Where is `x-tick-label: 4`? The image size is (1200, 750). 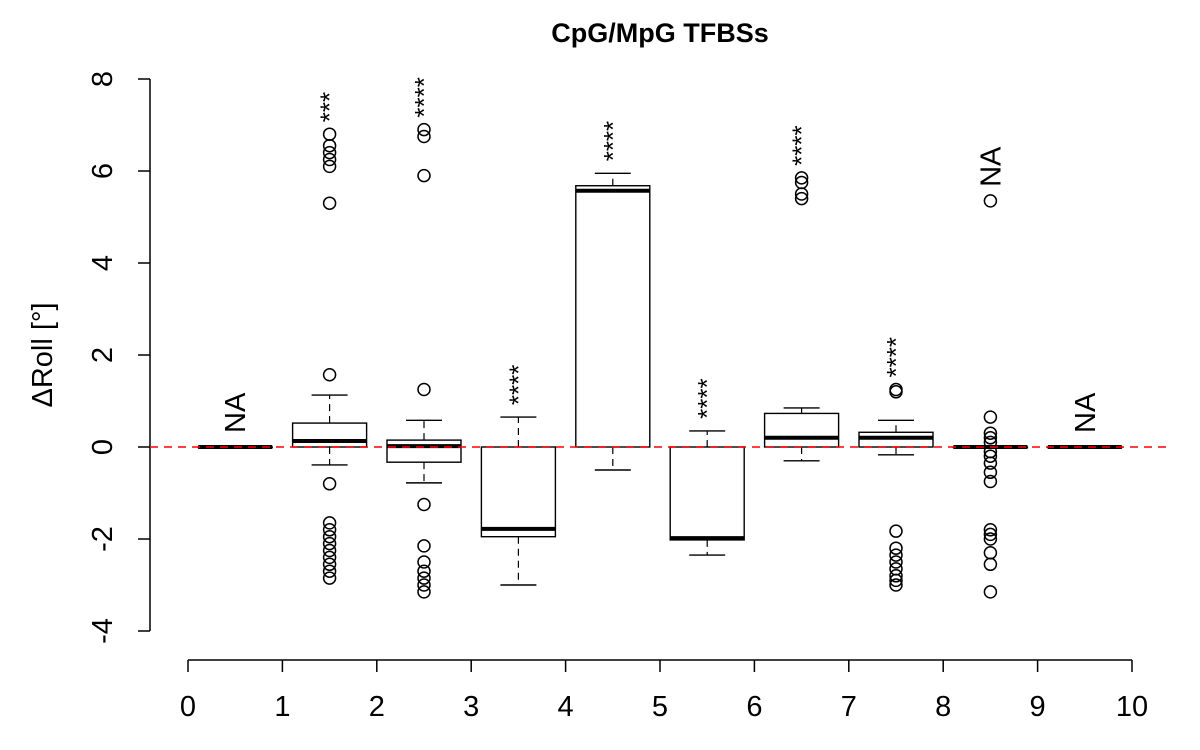
x-tick-label: 4 is located at coordinates (566, 707).